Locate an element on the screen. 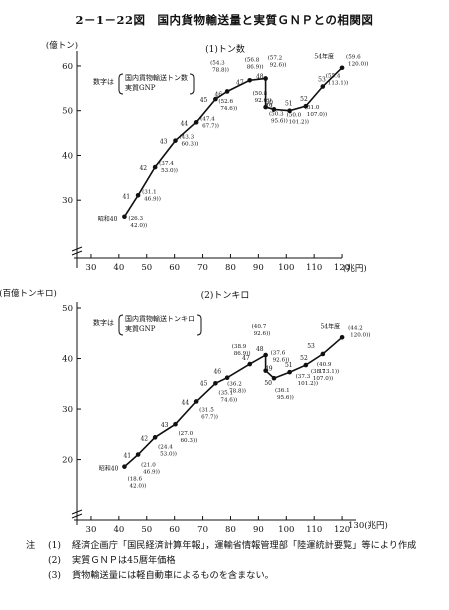  point-value-label: (50.395.6)) is located at coordinates (278, 117).